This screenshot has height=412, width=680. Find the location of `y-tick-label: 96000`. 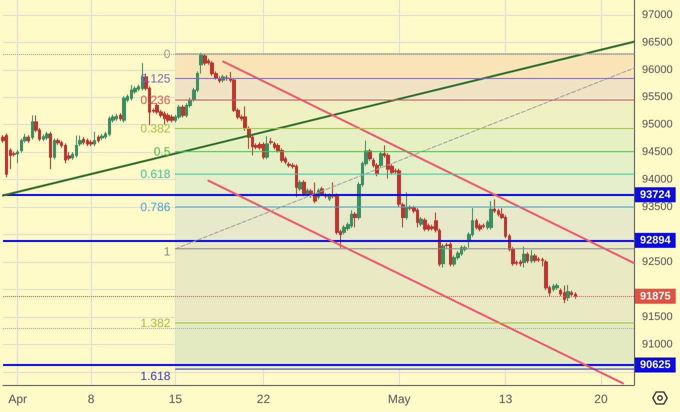

y-tick-label: 96000 is located at coordinates (657, 70).